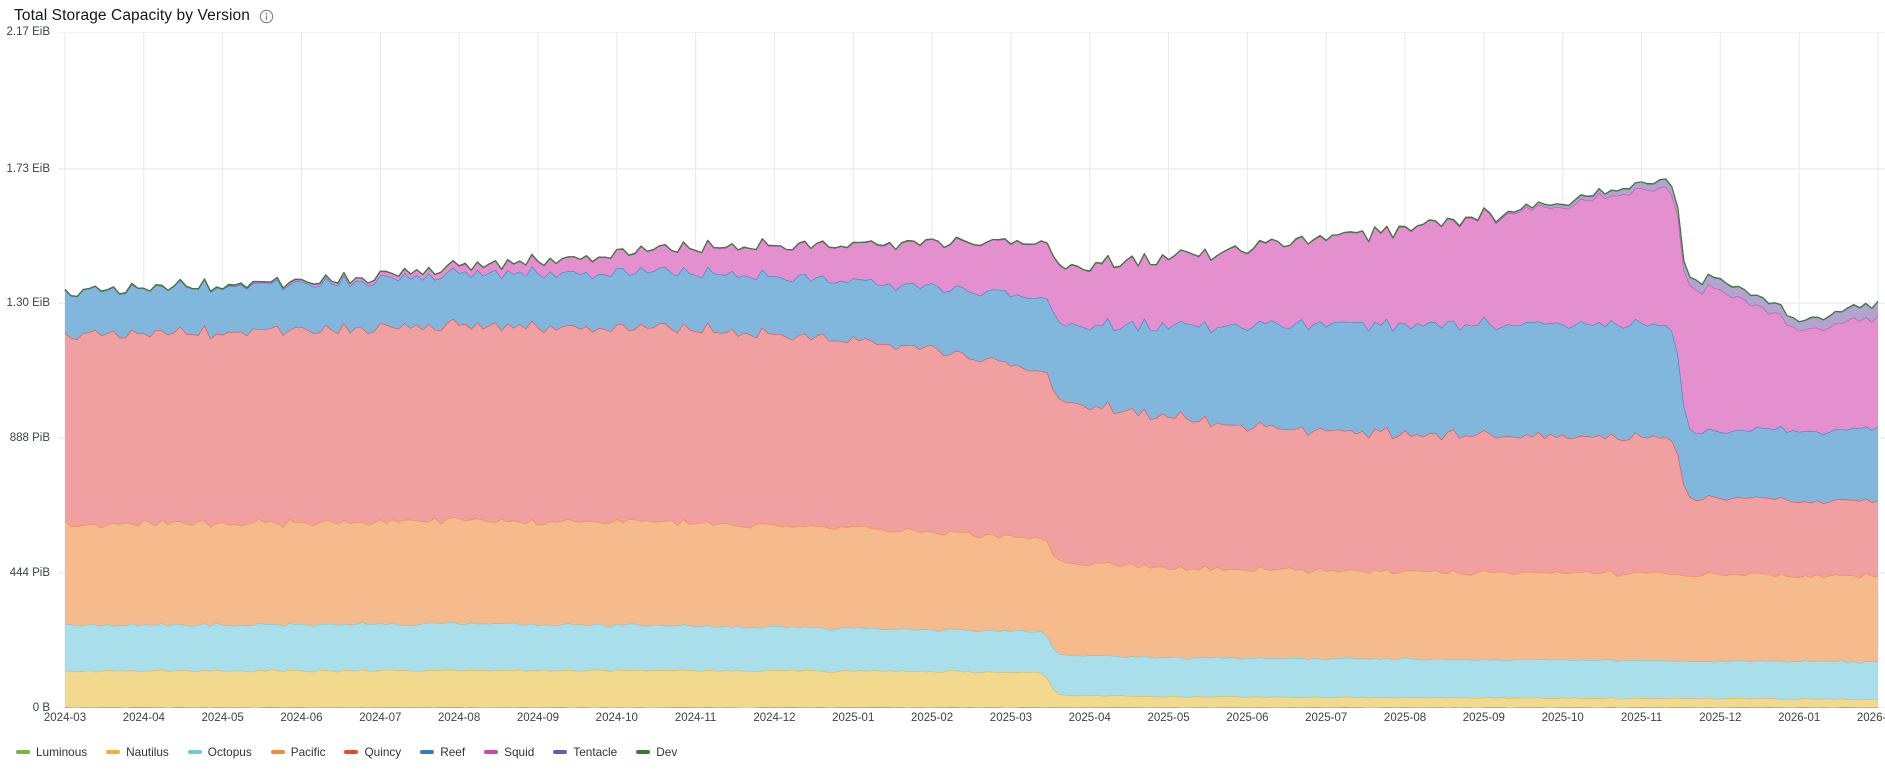  Describe the element at coordinates (28, 168) in the screenshot. I see `y-axis-tick-label: 1.73 EiB` at that location.